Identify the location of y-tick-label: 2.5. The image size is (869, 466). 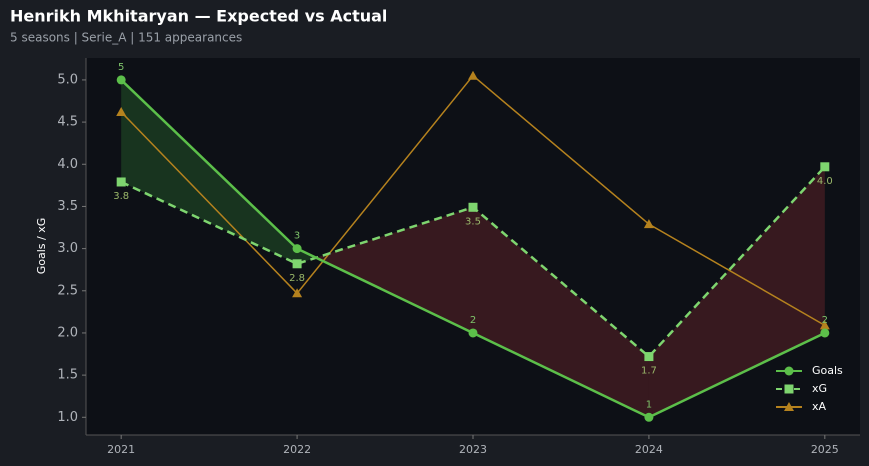
(67, 290).